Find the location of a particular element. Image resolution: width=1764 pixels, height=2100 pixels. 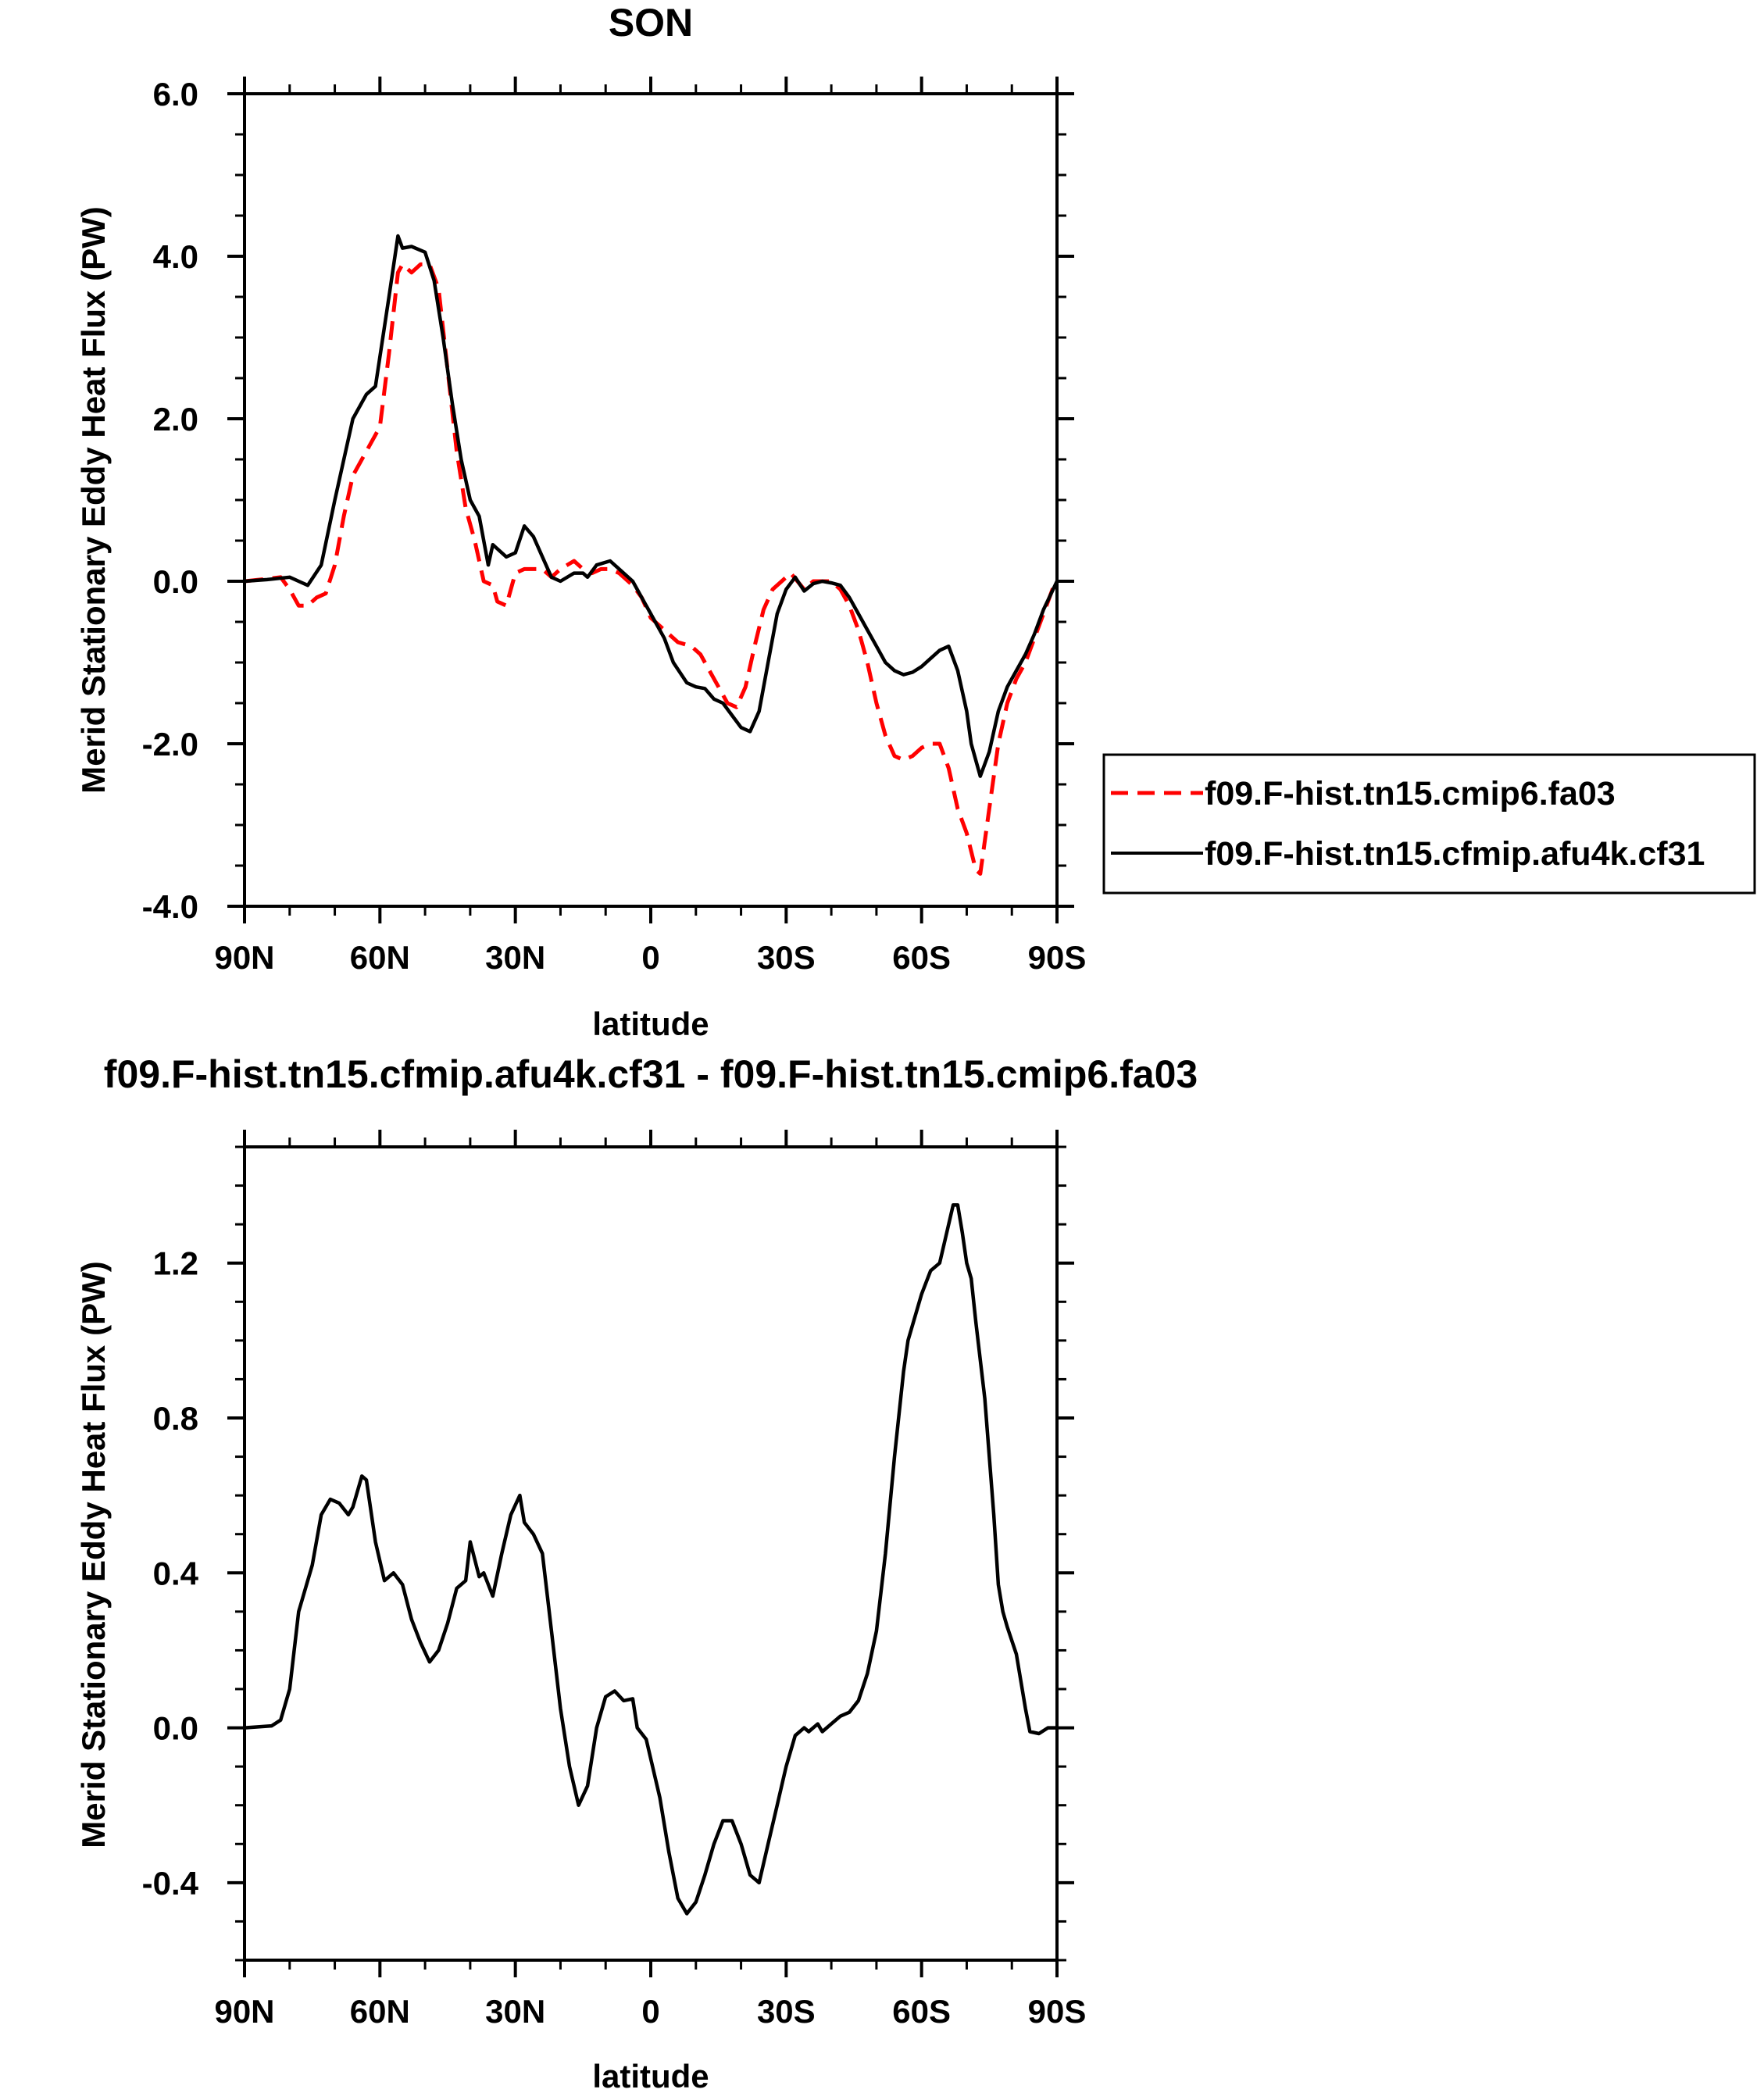

legend-label-cfmip: f09.F-hist.tn15.cfmip.afu4k.cf31 is located at coordinates (1455, 854).